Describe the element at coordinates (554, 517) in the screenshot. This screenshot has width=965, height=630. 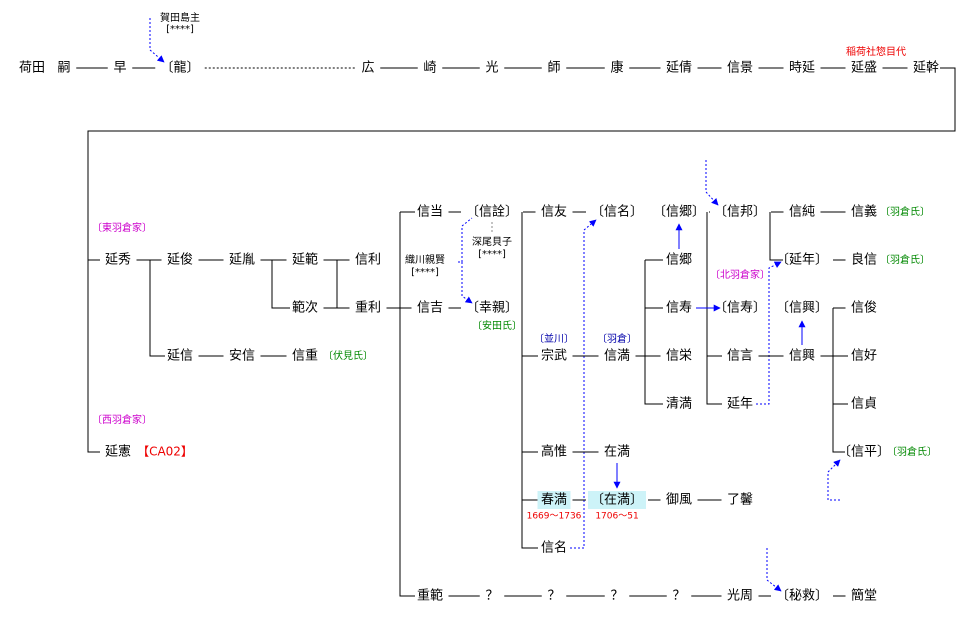
I see `annotation: 1669～1736` at that location.